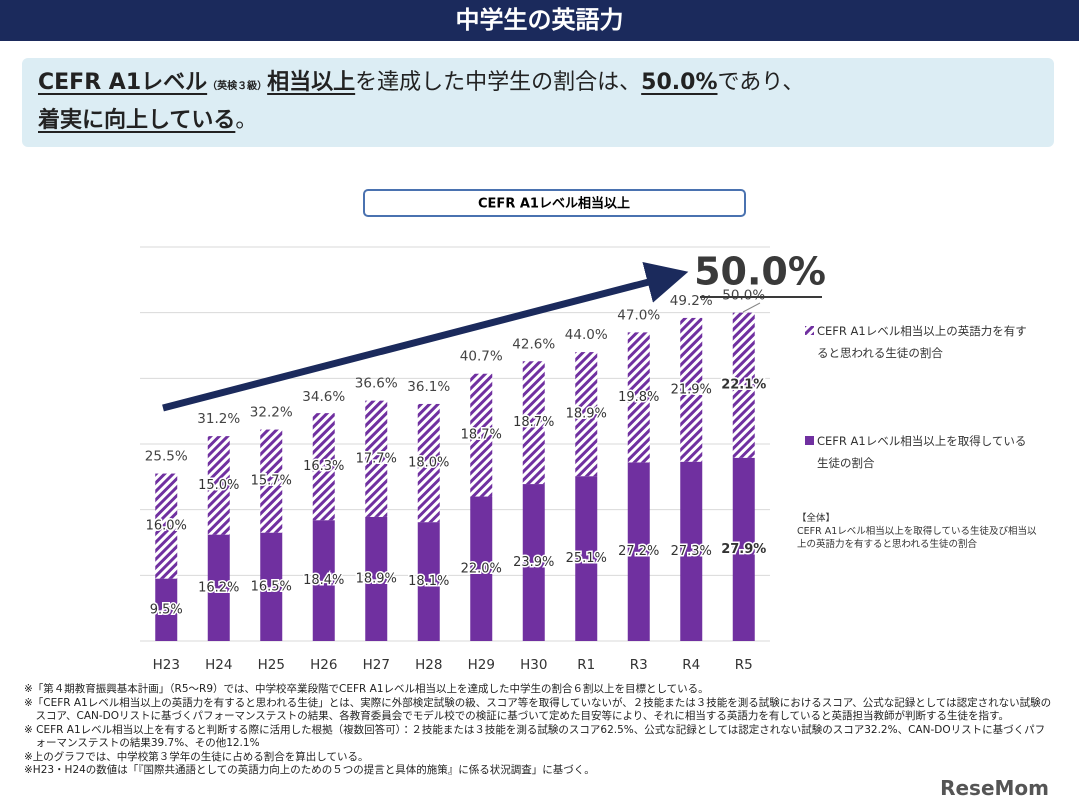  I want to click on data-label: 27.2%, so click(638, 551).